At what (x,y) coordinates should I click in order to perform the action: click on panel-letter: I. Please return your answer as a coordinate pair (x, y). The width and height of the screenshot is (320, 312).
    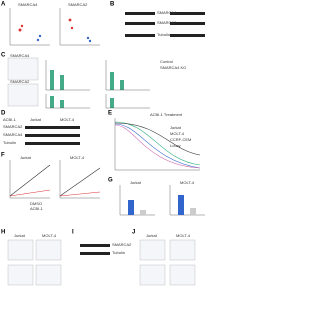
    Looking at the image, I should click on (73, 233).